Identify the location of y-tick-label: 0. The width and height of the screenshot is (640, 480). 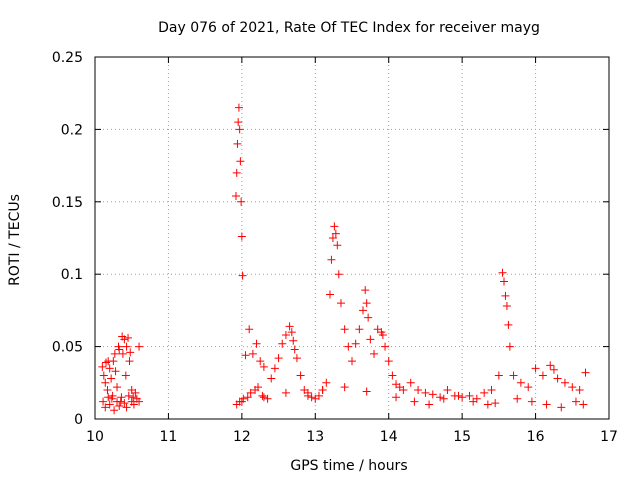
(78, 420).